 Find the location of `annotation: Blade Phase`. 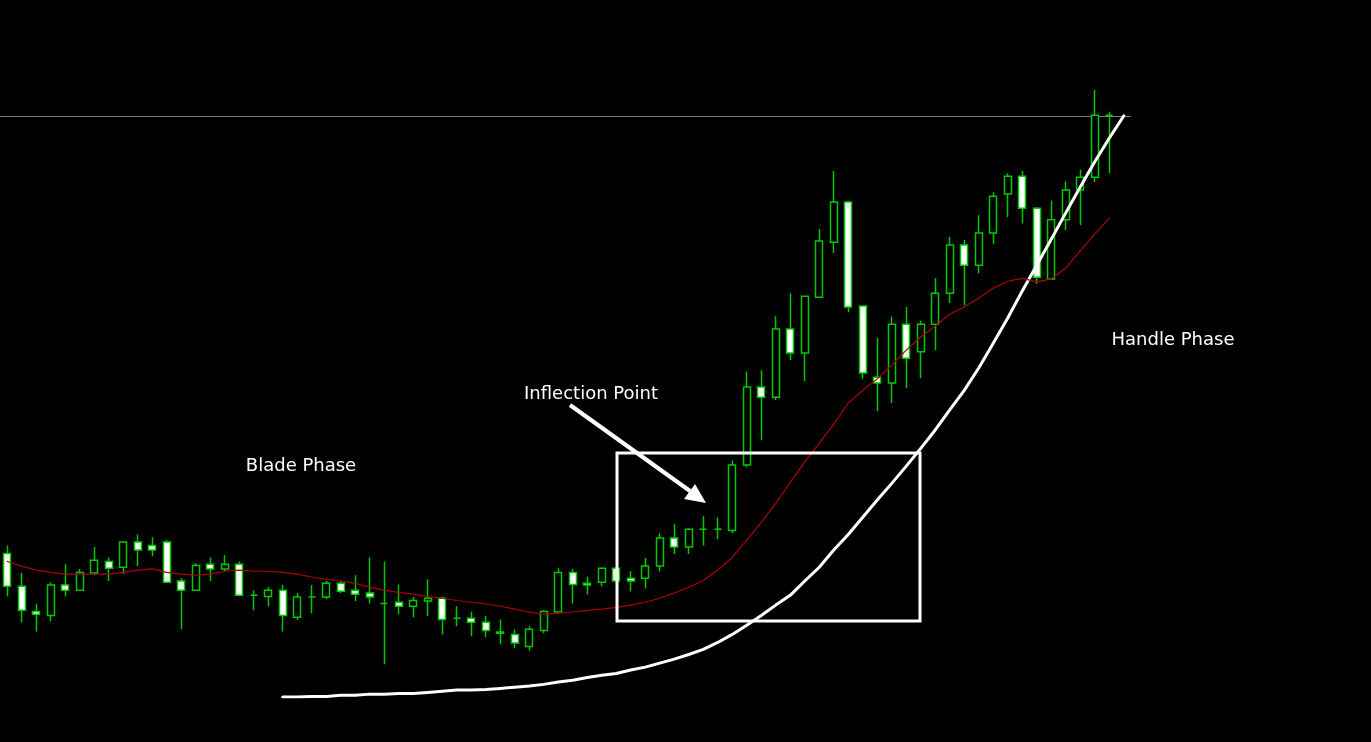

annotation: Blade Phase is located at coordinates (301, 464).